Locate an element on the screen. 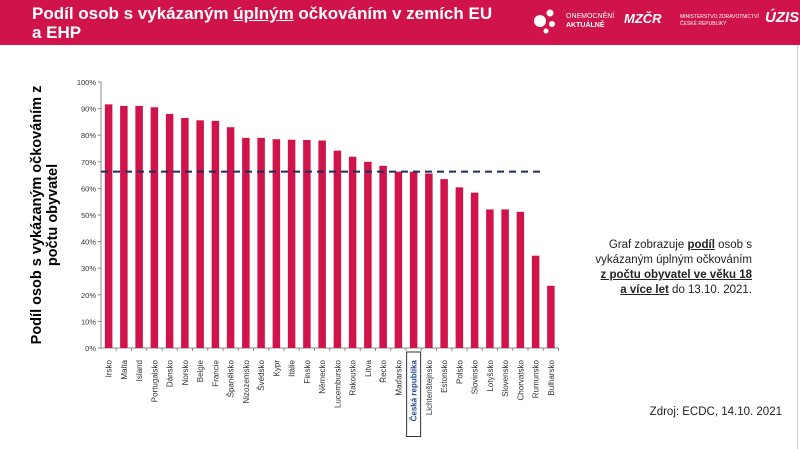 Image resolution: width=800 pixels, height=449 pixels. x-tick-label: Norsko is located at coordinates (185, 372).